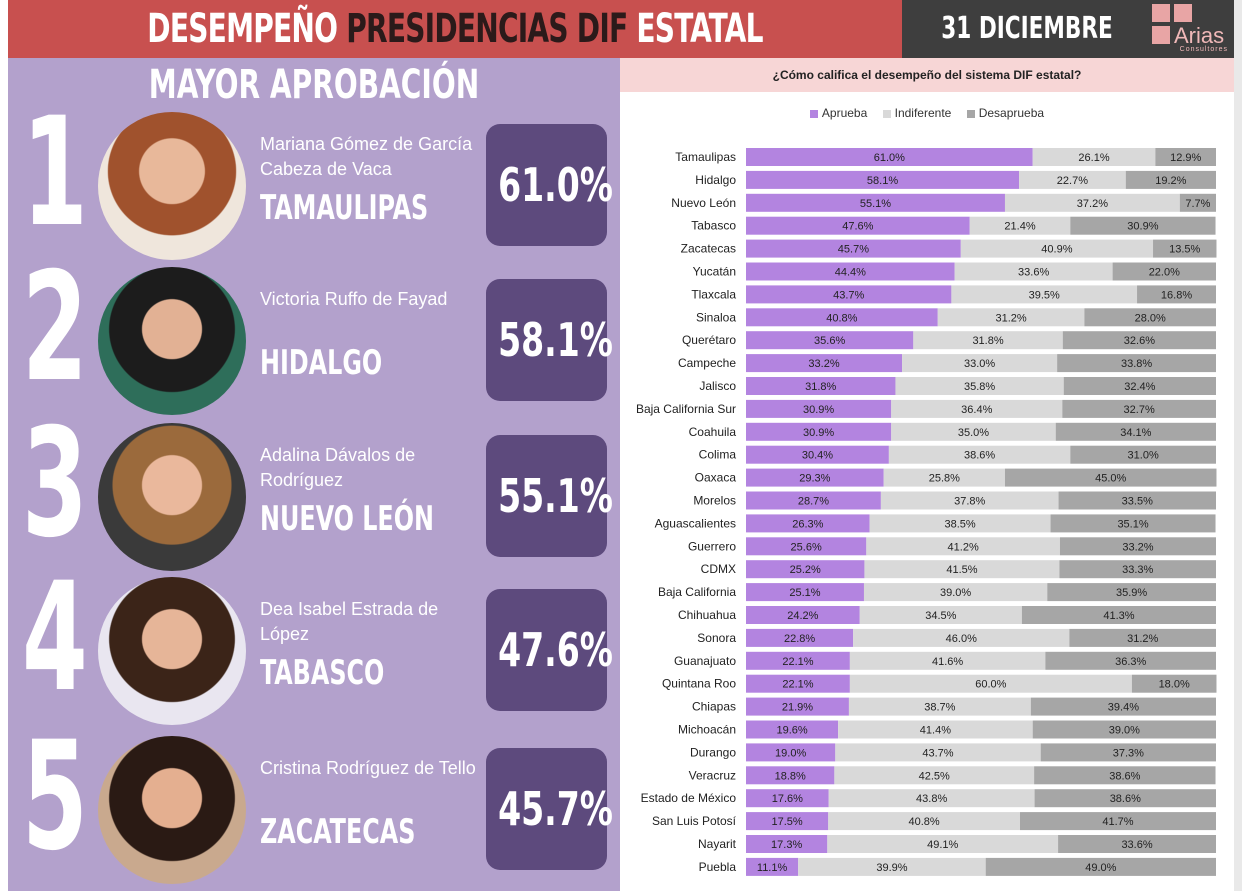 Image resolution: width=1242 pixels, height=891 pixels. Describe the element at coordinates (555, 650) in the screenshot. I see `approval-pct: 47.6%` at that location.